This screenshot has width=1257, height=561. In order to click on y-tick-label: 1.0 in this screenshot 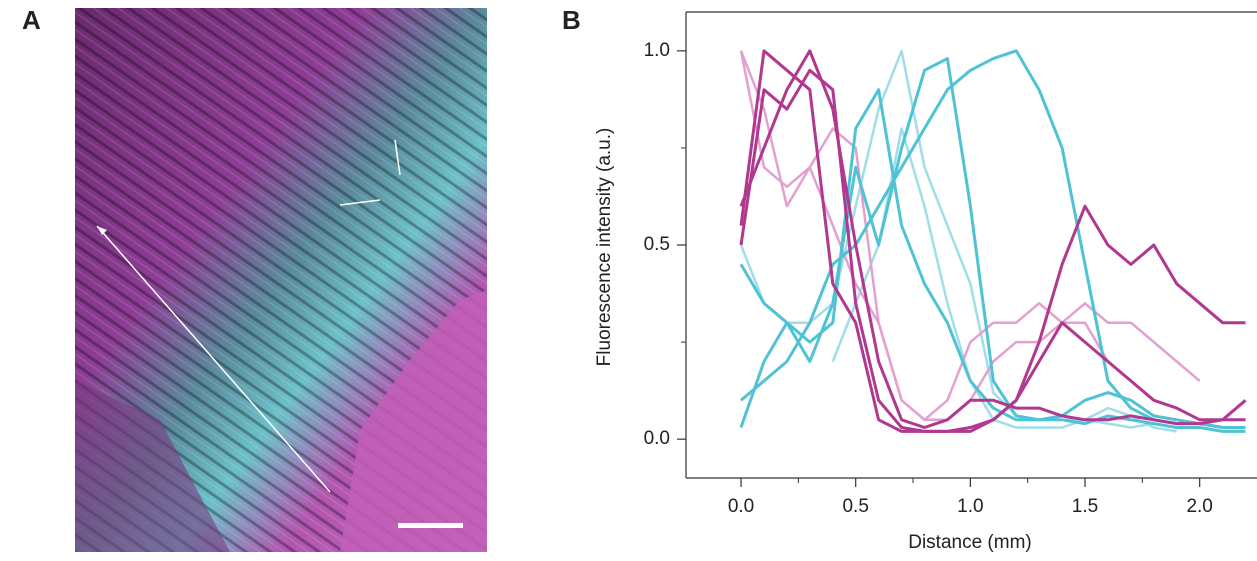, I will do `click(657, 50)`.